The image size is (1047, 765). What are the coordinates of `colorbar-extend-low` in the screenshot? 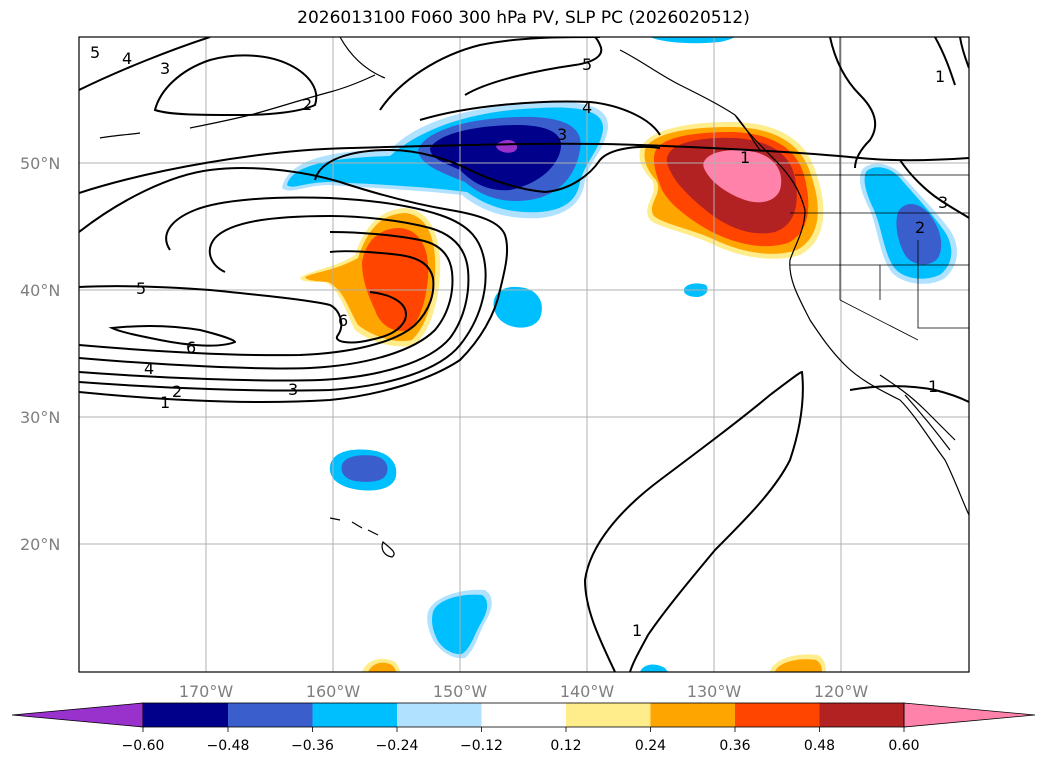 It's located at (77, 715).